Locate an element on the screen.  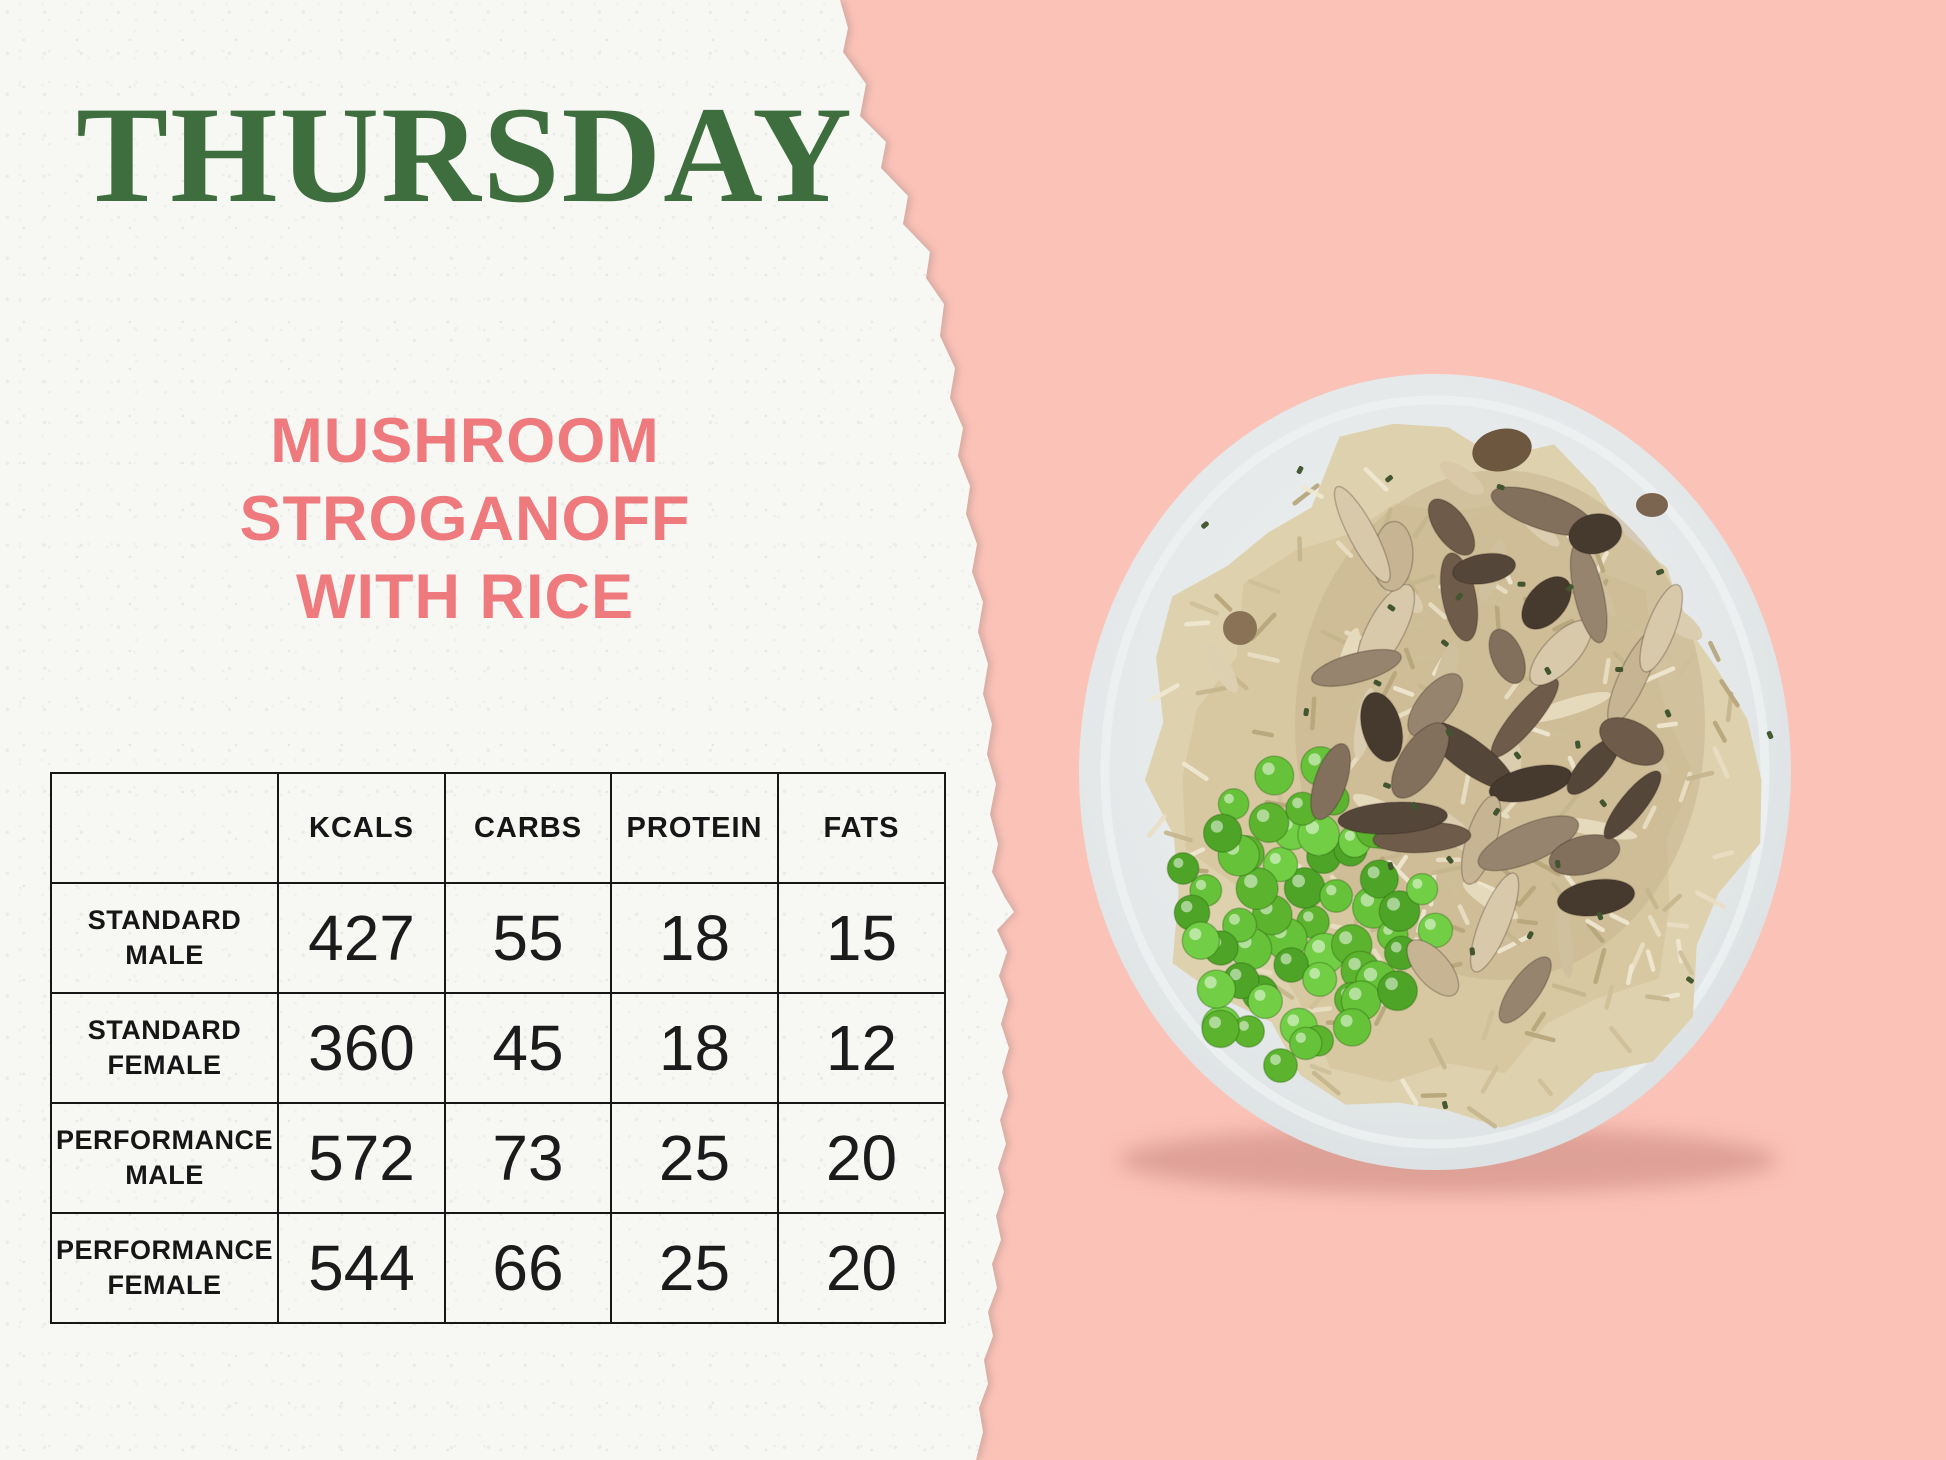
table-cell: 45 is located at coordinates (527, 1047).